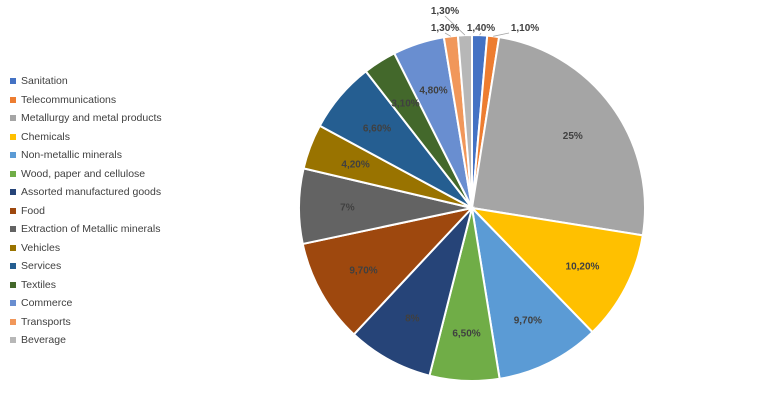 This screenshot has width=782, height=420. I want to click on legend-label: Wood, paper and cellulose, so click(83, 173).